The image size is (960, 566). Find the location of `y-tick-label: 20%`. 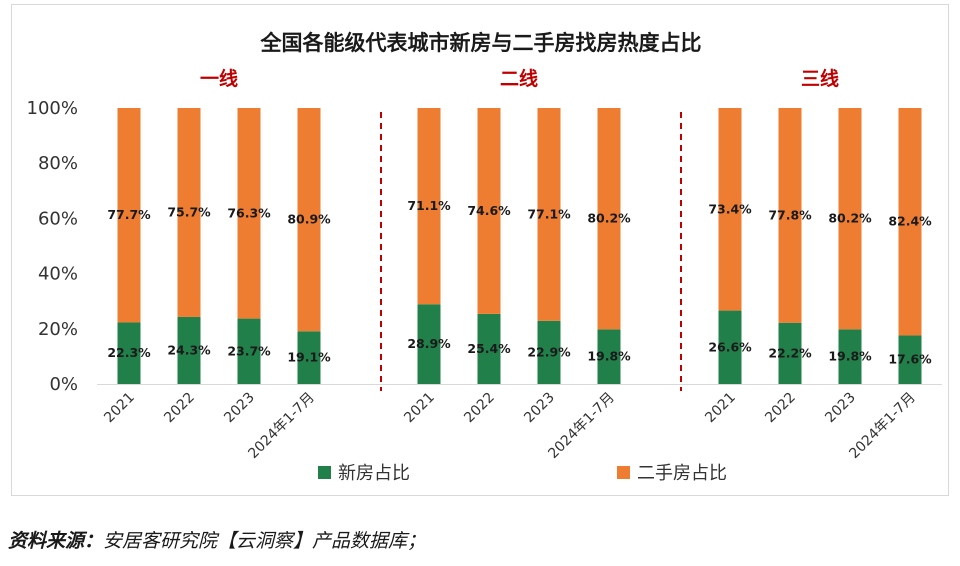

y-tick-label: 20% is located at coordinates (58, 329).